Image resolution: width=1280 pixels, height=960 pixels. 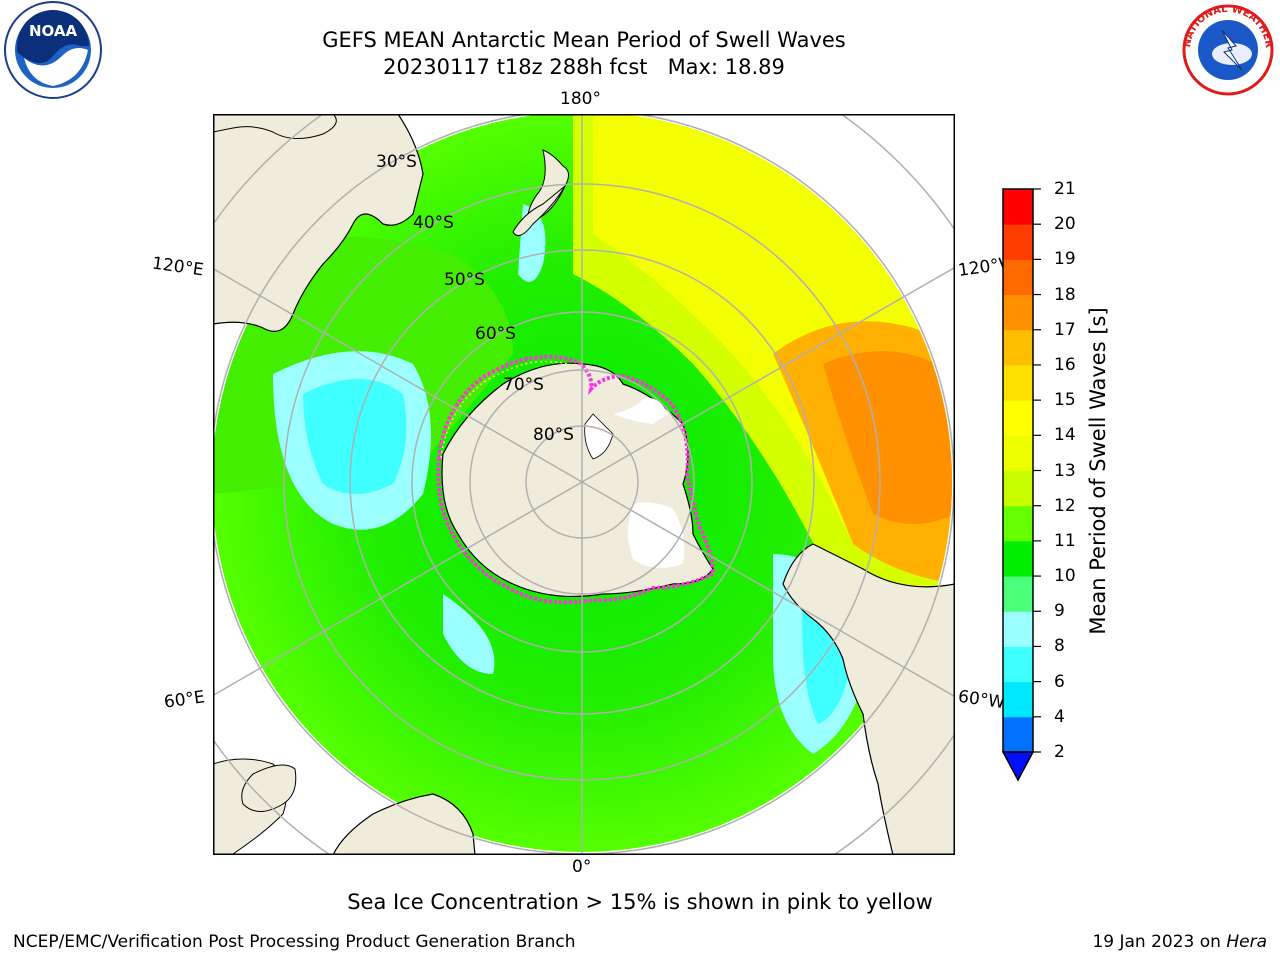 What do you see at coordinates (584, 67) in the screenshot?
I see `map-subtitle: 20230117 t18z 288h fcst Max: 18.89` at bounding box center [584, 67].